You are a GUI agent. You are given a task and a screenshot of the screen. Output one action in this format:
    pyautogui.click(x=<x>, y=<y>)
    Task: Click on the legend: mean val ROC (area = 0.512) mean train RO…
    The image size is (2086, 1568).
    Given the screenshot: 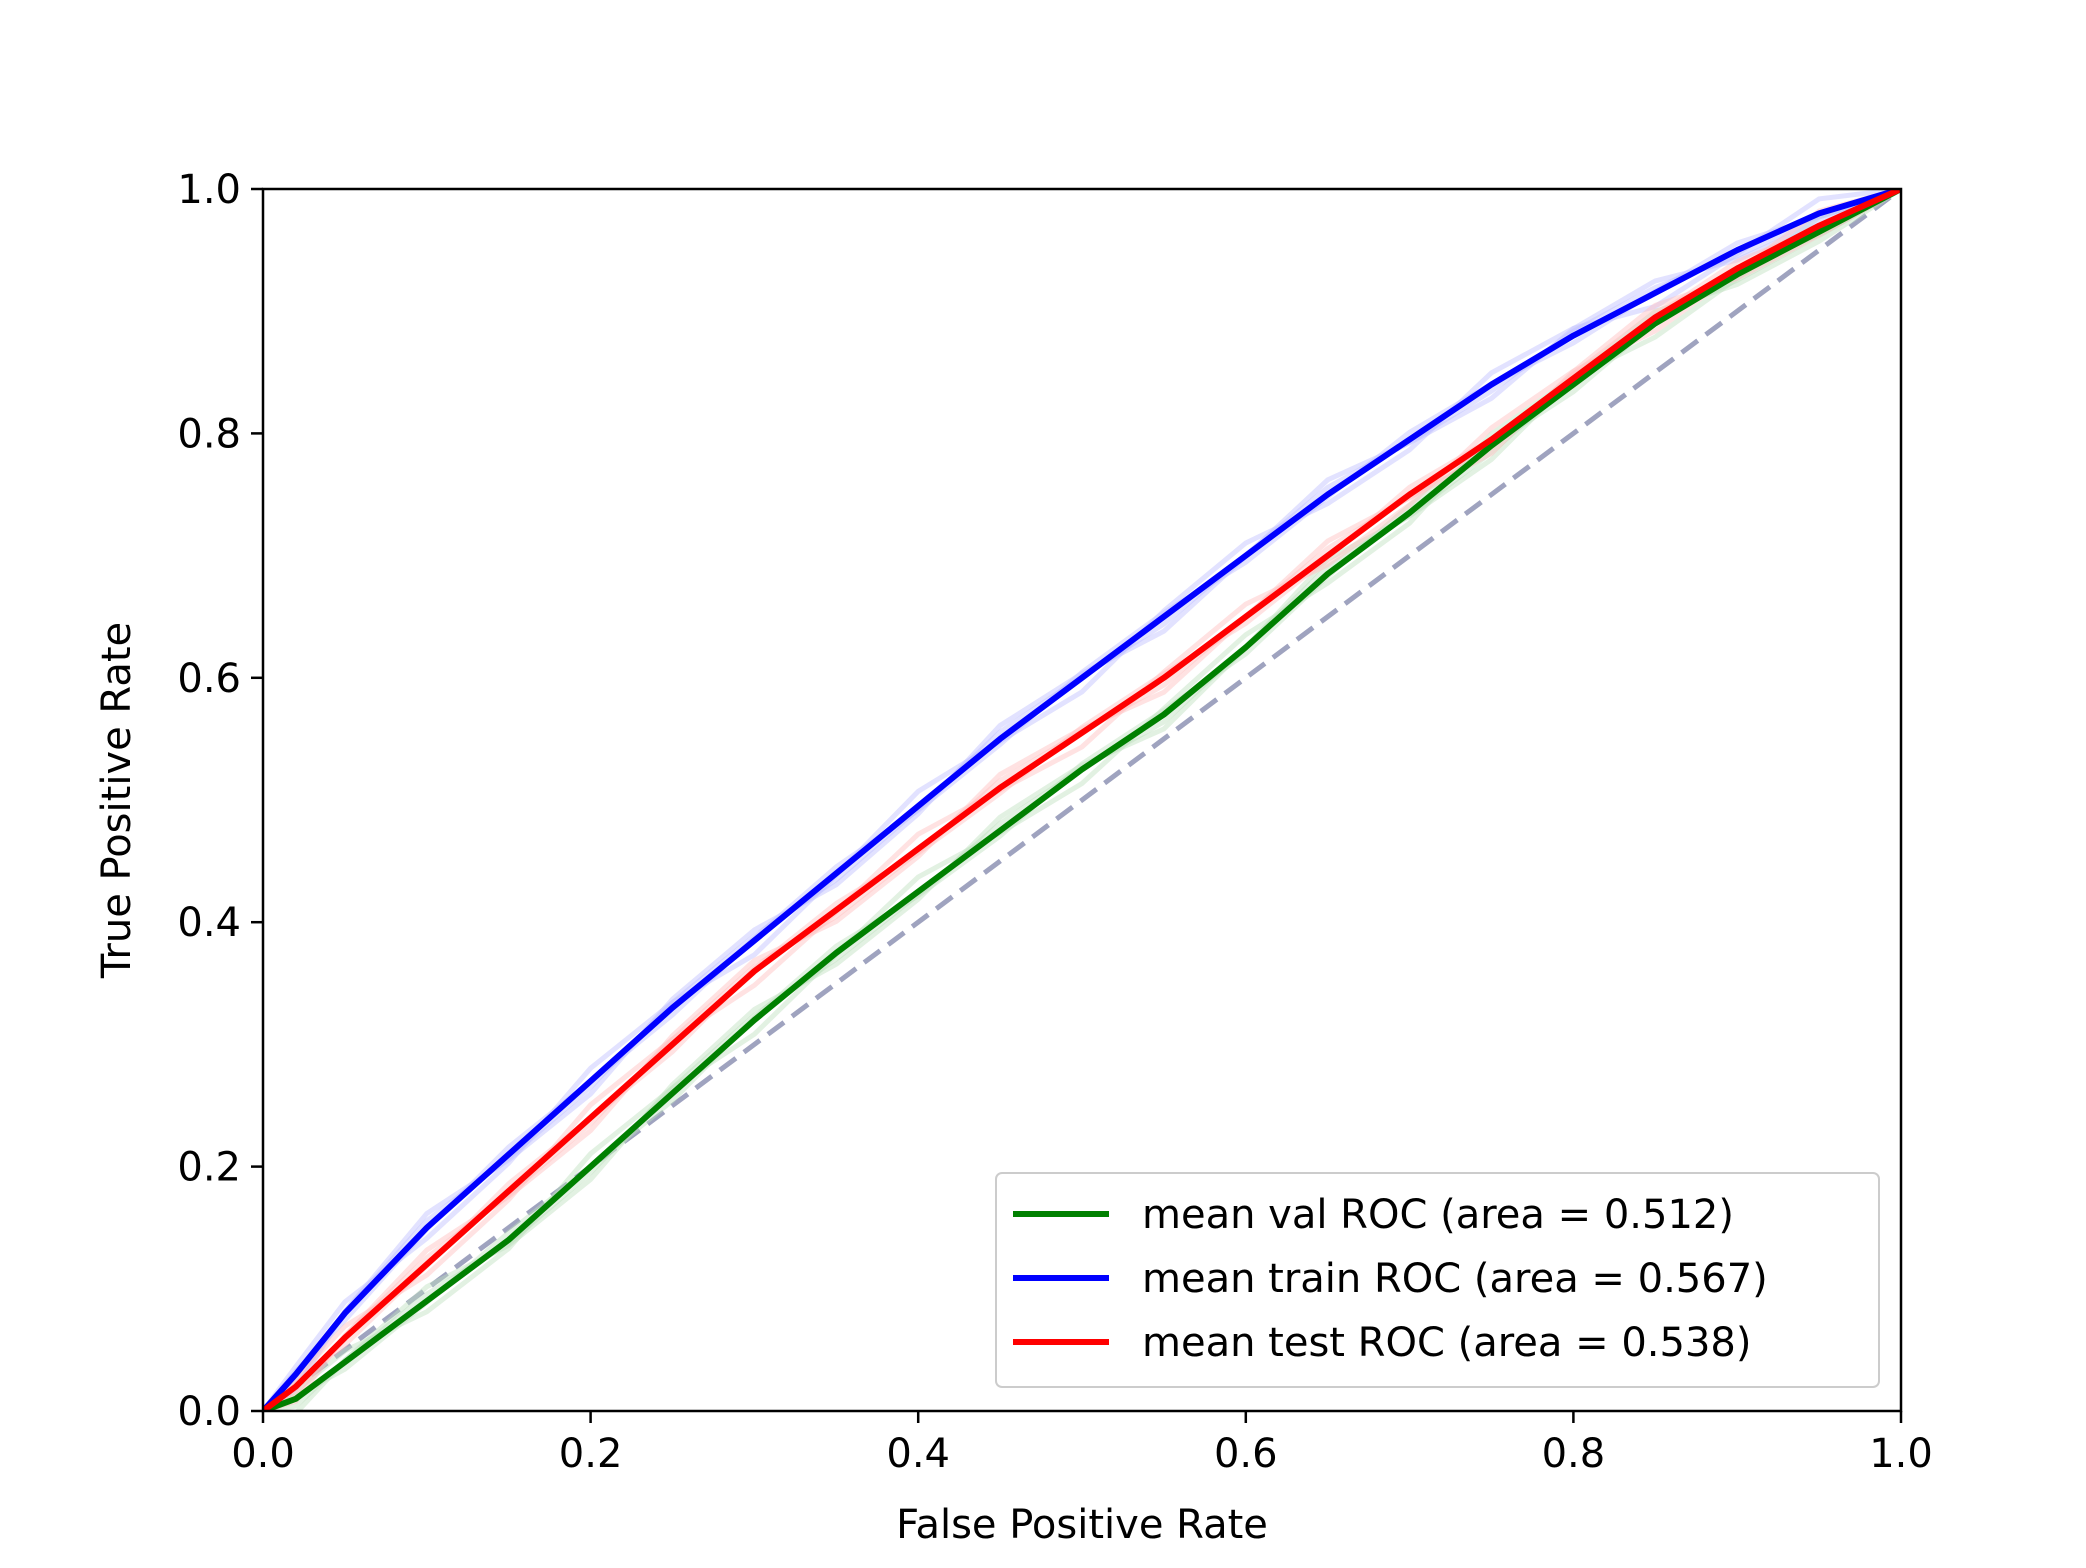 What is the action you would take?
    pyautogui.click(x=1437, y=1280)
    